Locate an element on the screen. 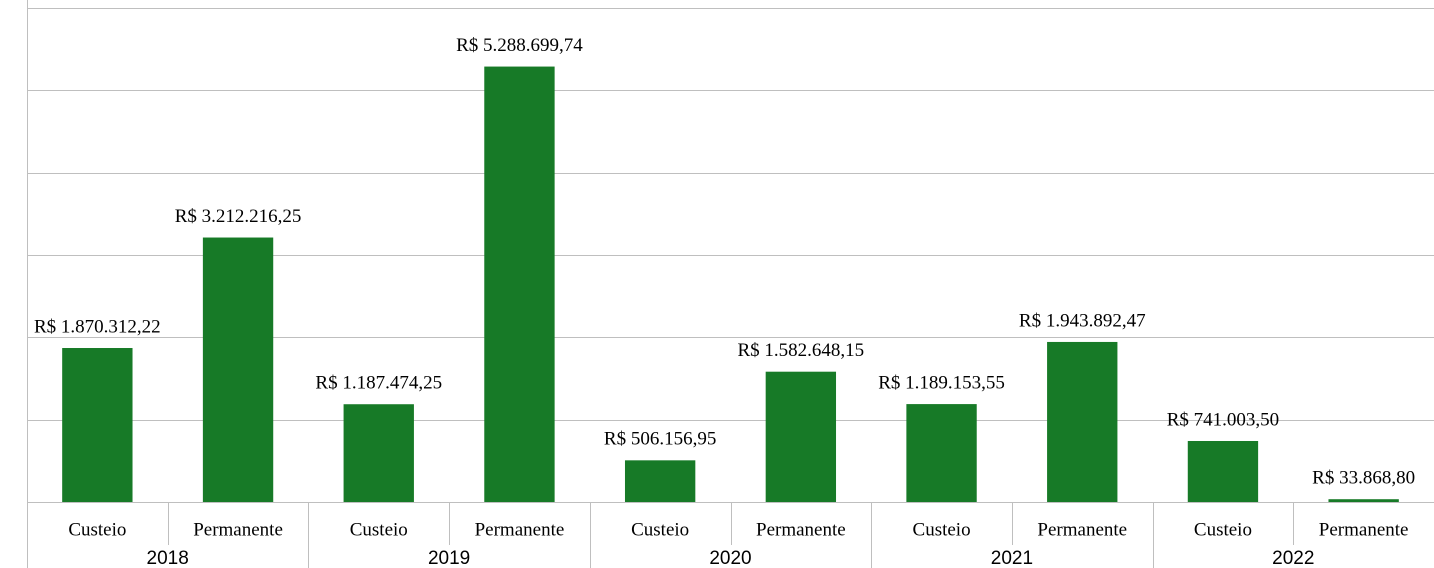 This screenshot has width=1434, height=568. data-label: R$ 1.943.892,47 is located at coordinates (1082, 320).